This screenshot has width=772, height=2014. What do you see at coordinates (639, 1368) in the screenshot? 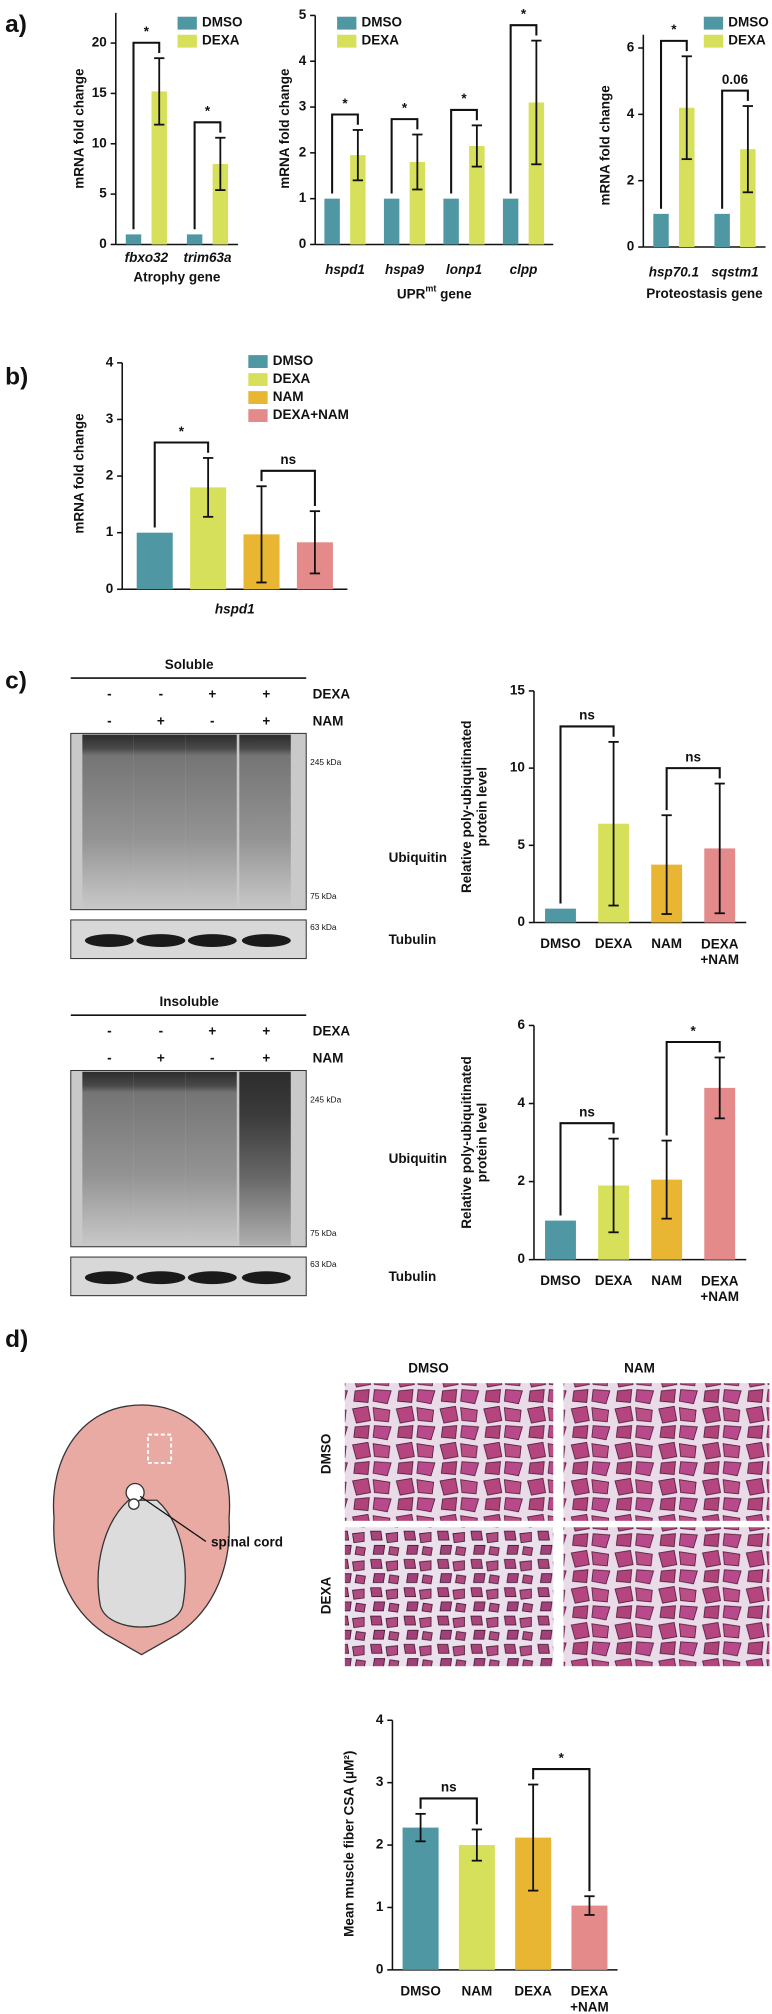
I see `column-label: NAM` at bounding box center [639, 1368].